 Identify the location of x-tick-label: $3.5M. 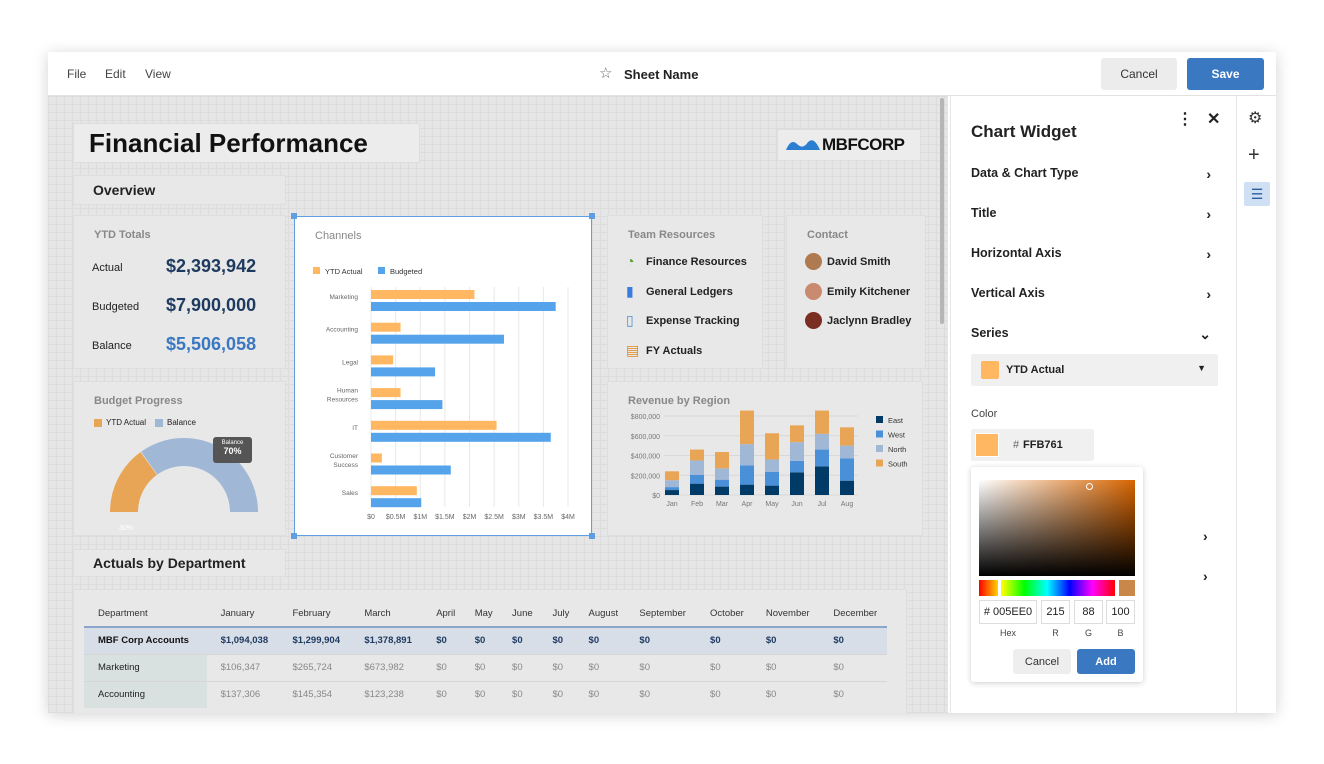
(544, 517).